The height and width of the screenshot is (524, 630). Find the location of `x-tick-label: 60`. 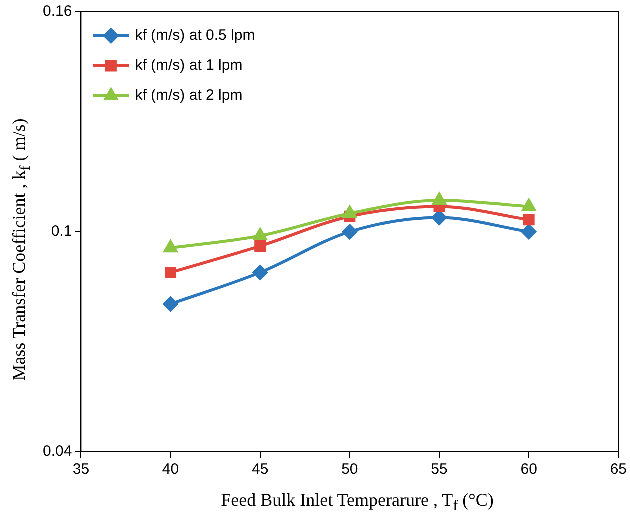

x-tick-label: 60 is located at coordinates (529, 469).